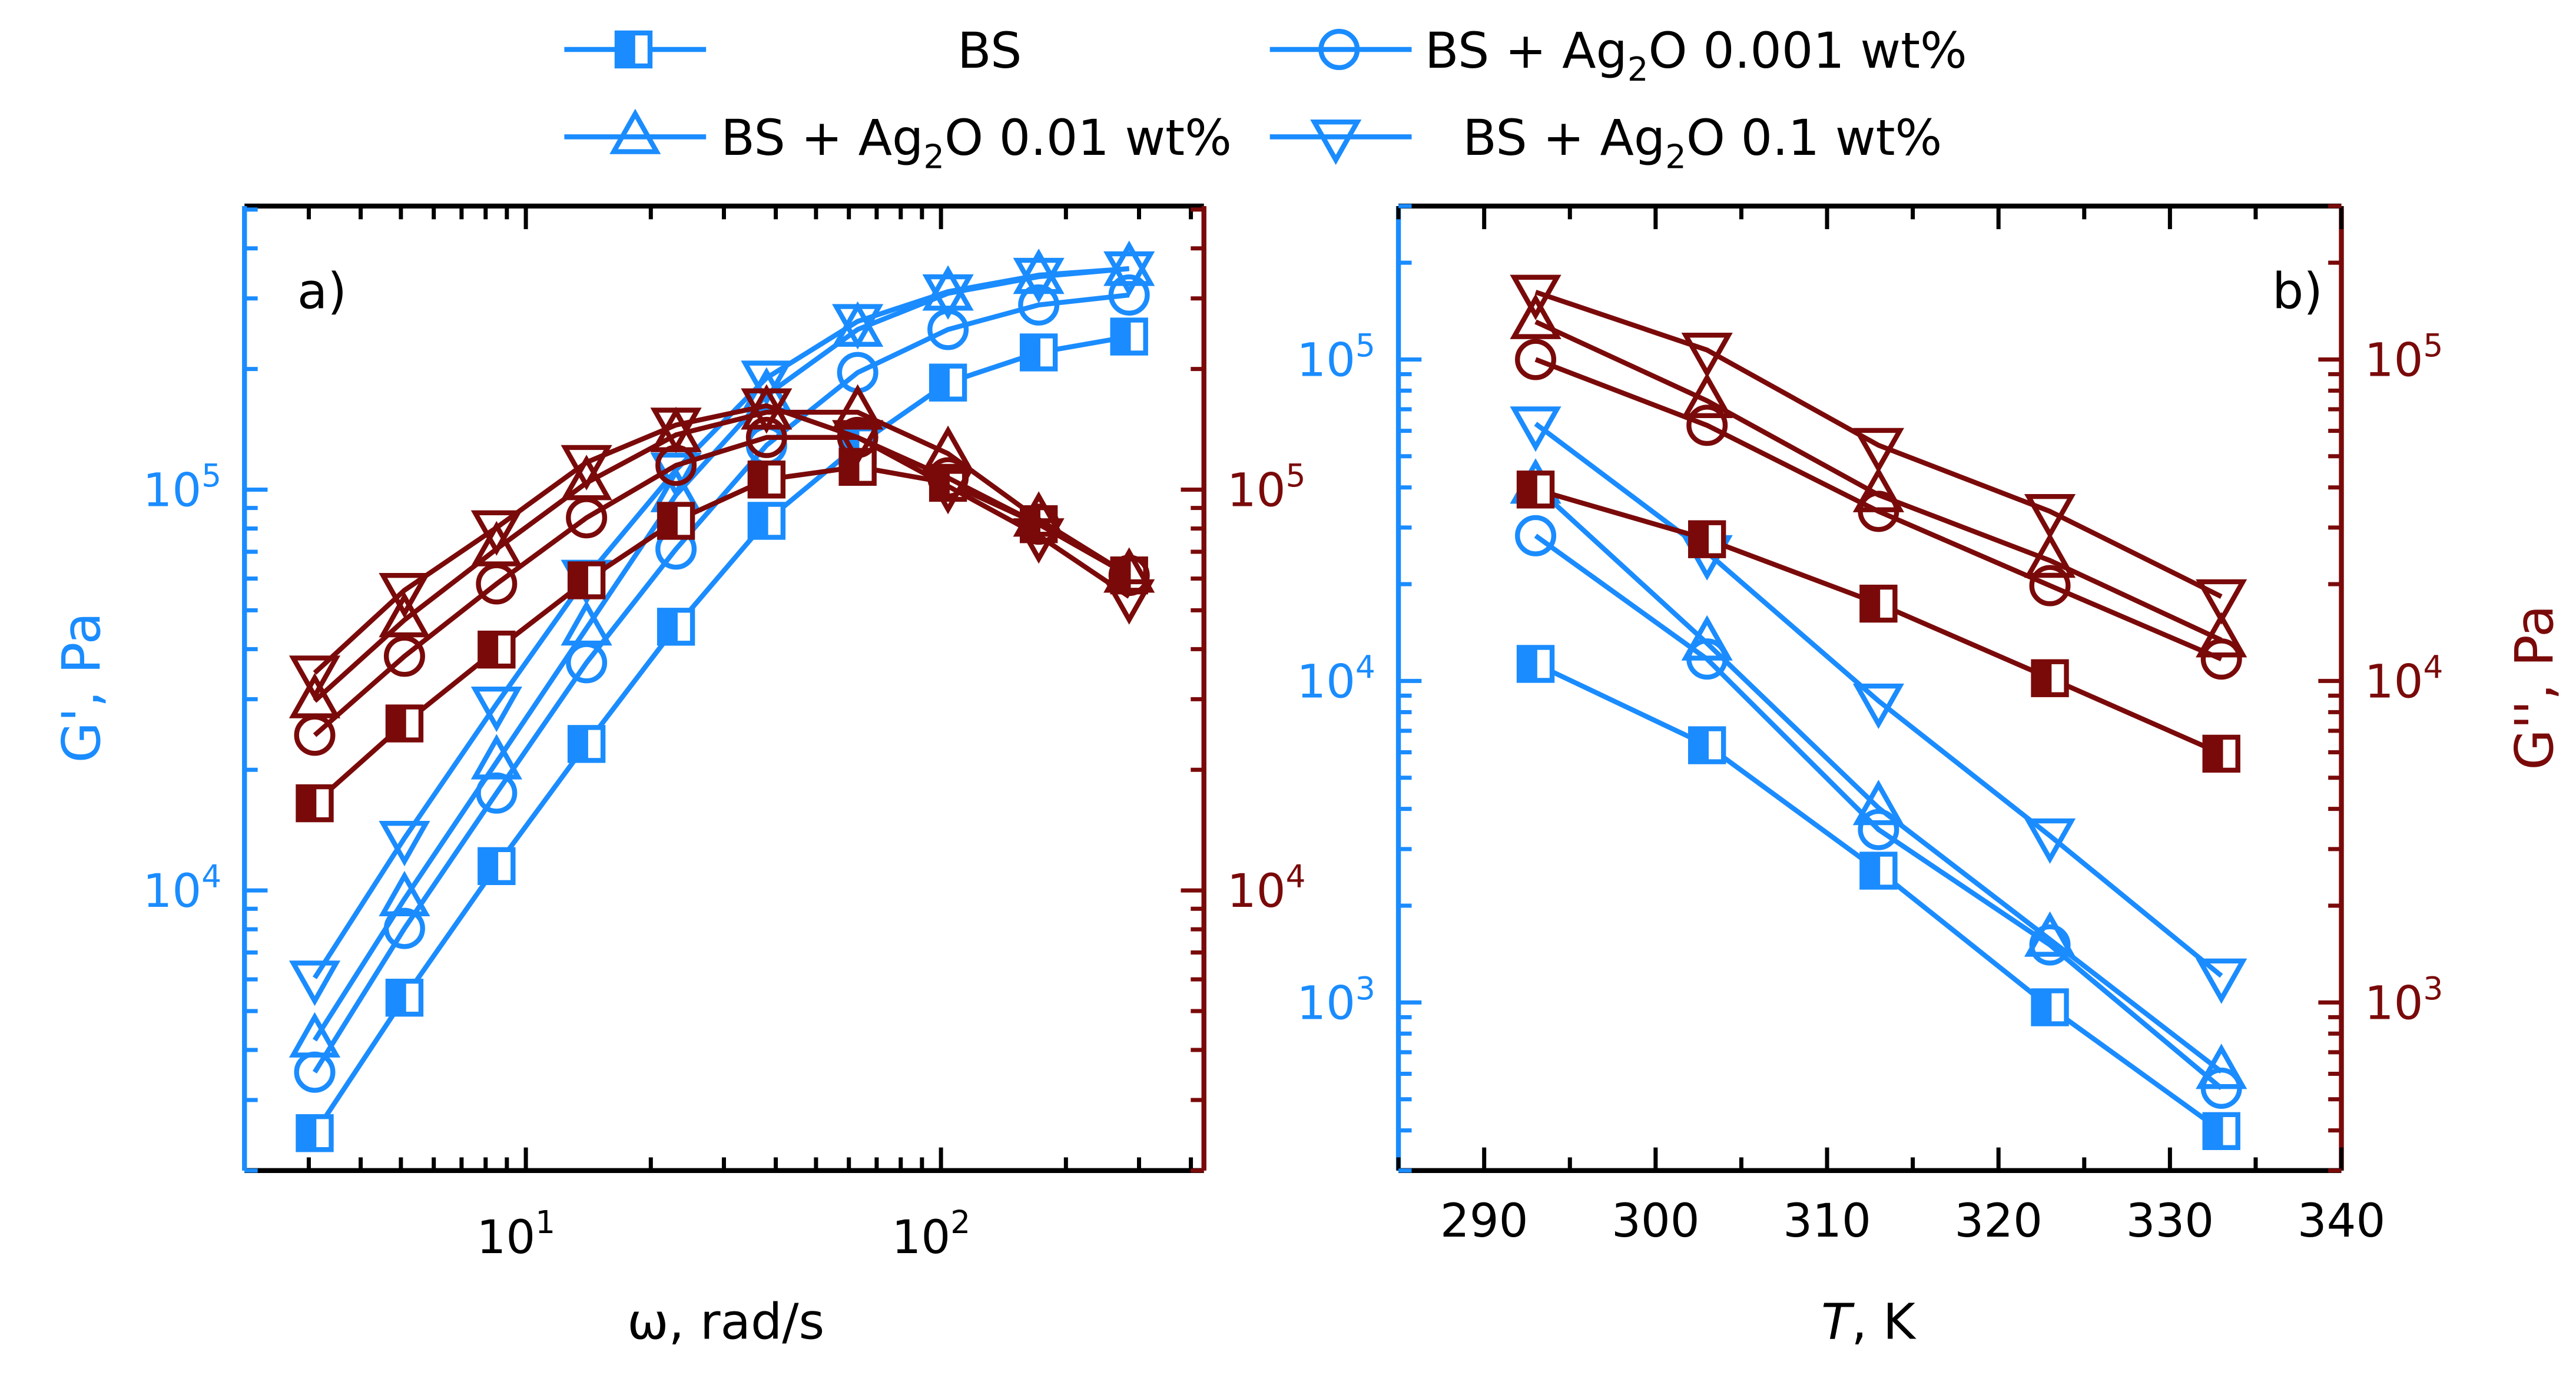 This screenshot has height=1375, width=2576. What do you see at coordinates (1656, 1221) in the screenshot?
I see `x-tick-label: 300` at bounding box center [1656, 1221].